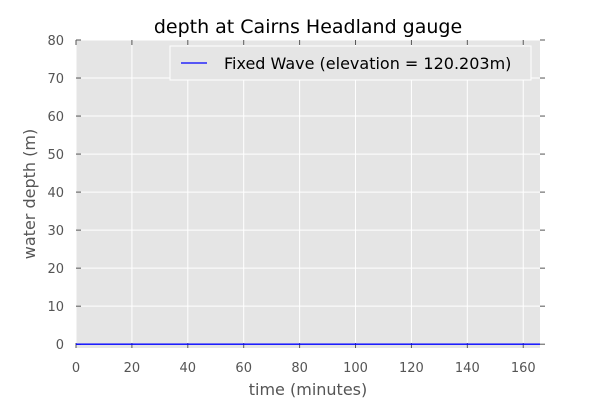 The image size is (600, 400). What do you see at coordinates (188, 368) in the screenshot?
I see `x-tick-label: 40` at bounding box center [188, 368].